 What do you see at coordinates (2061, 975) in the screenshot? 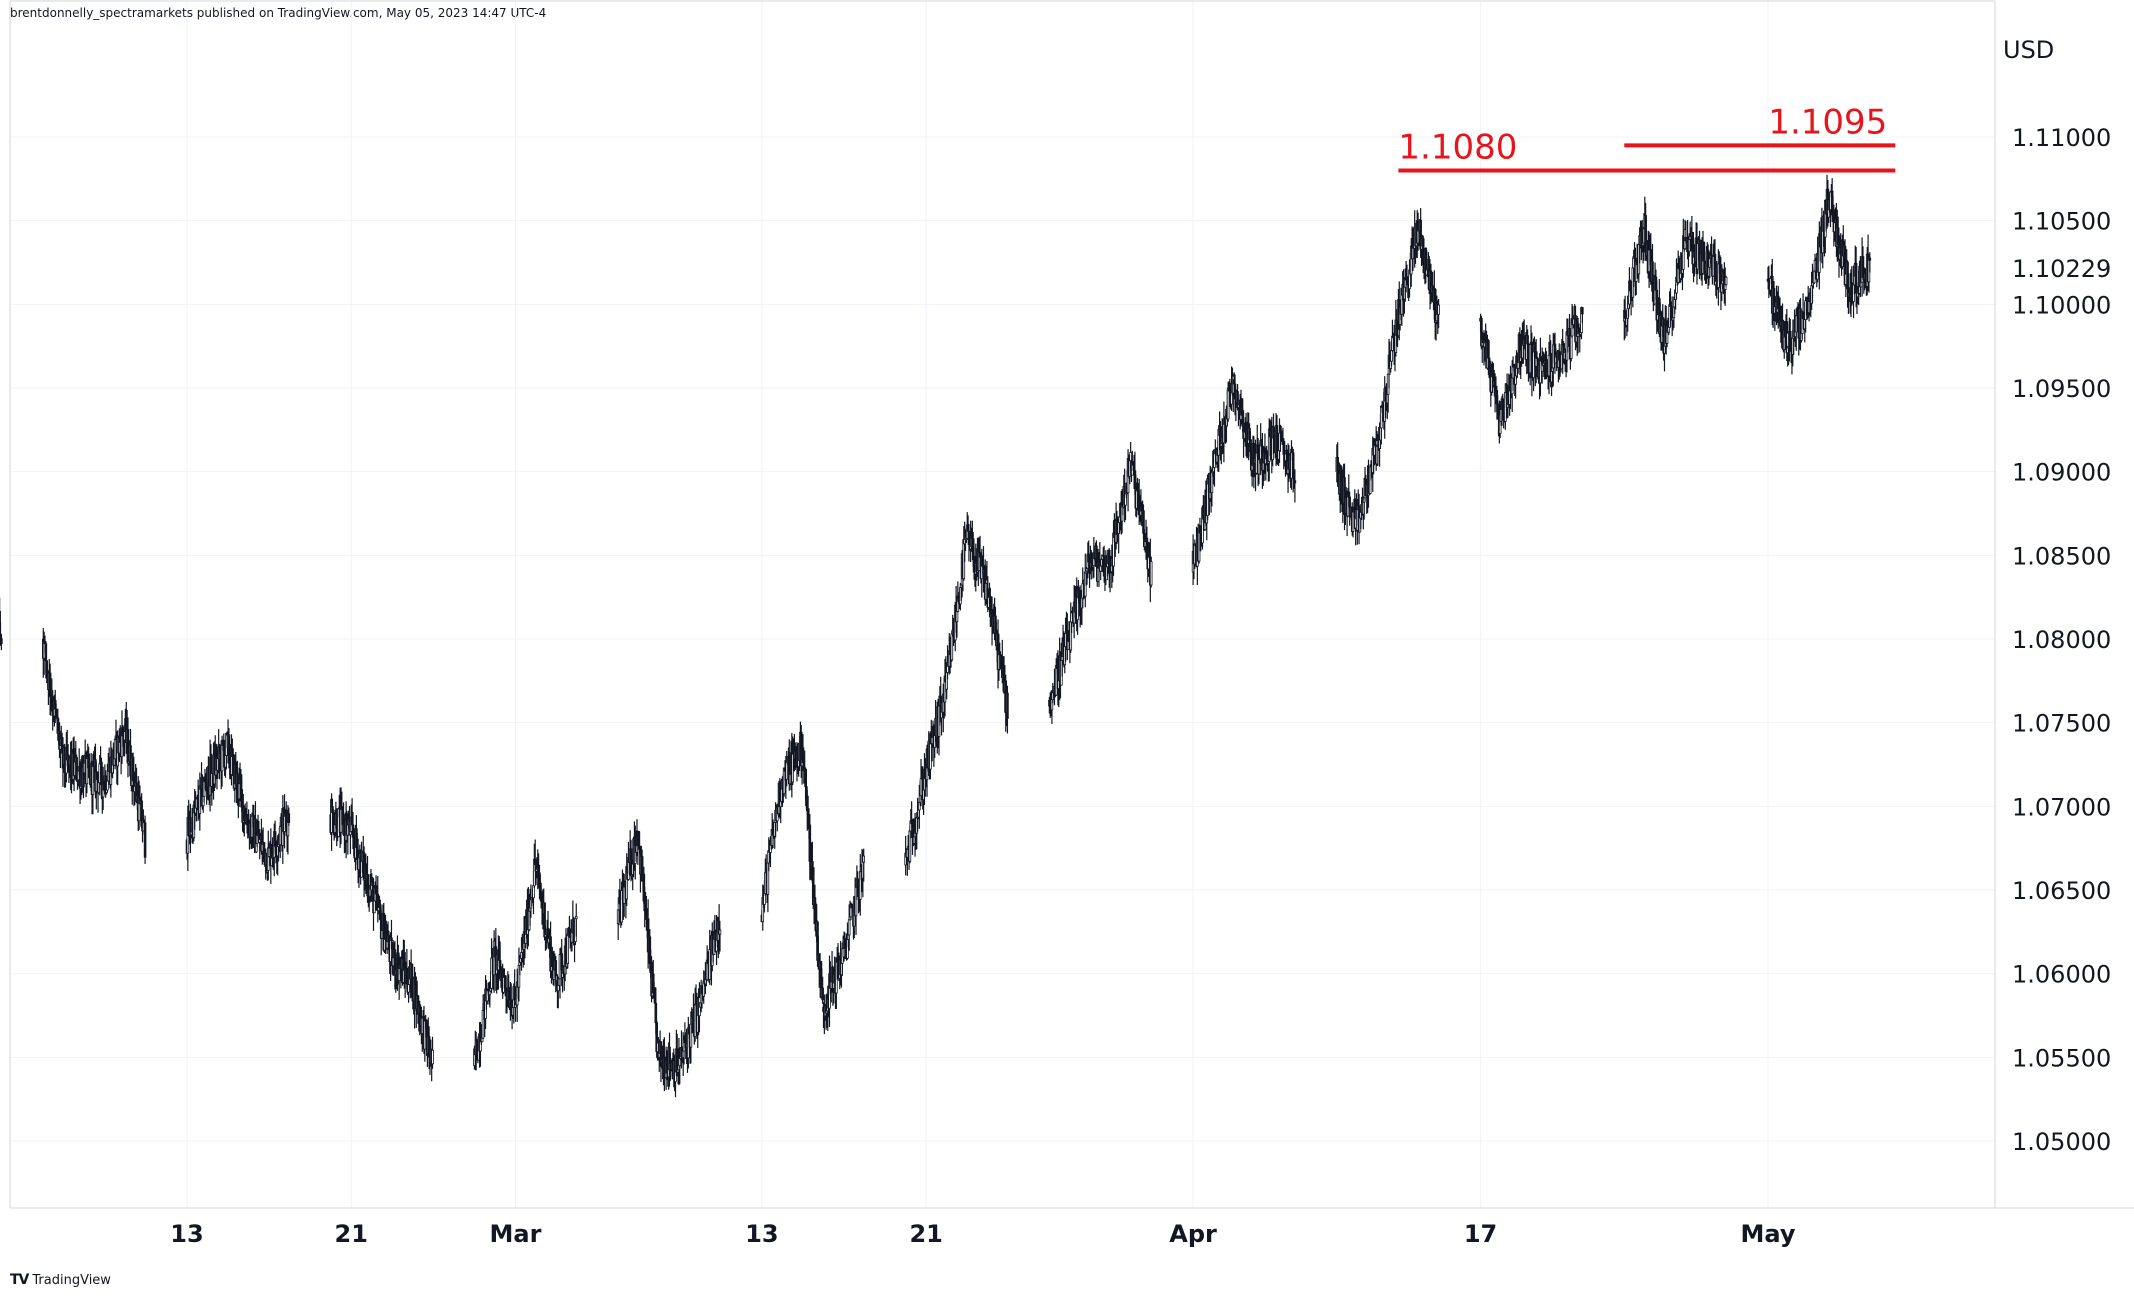
I see `y-tick-label: 1.06000` at bounding box center [2061, 975].